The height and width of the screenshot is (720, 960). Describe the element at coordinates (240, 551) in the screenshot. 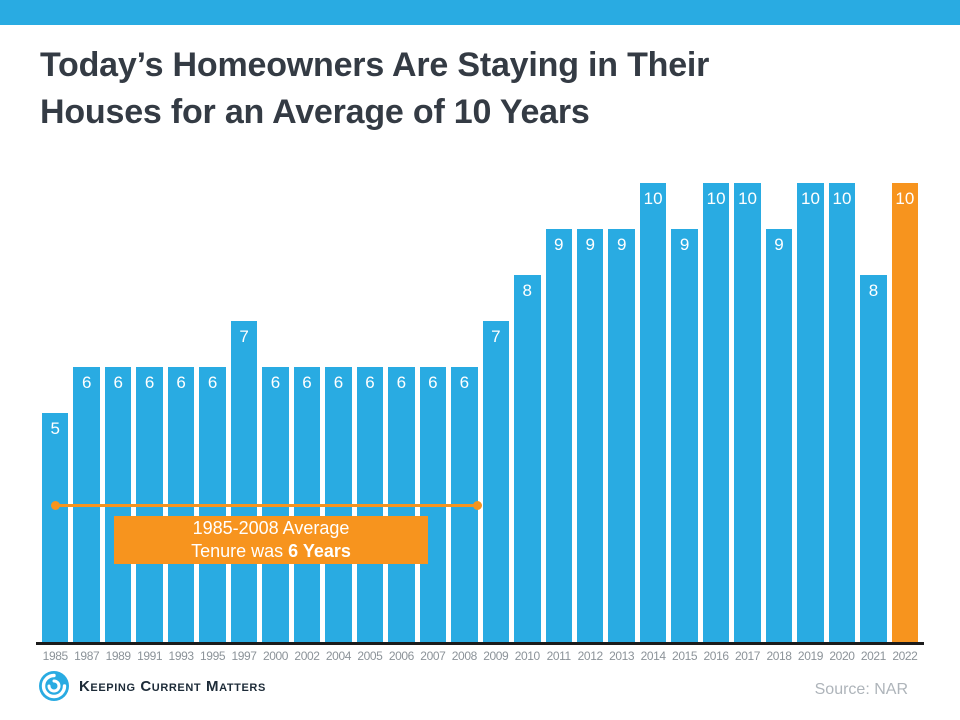

I see `callout-line2-prefix: Tenure was` at that location.